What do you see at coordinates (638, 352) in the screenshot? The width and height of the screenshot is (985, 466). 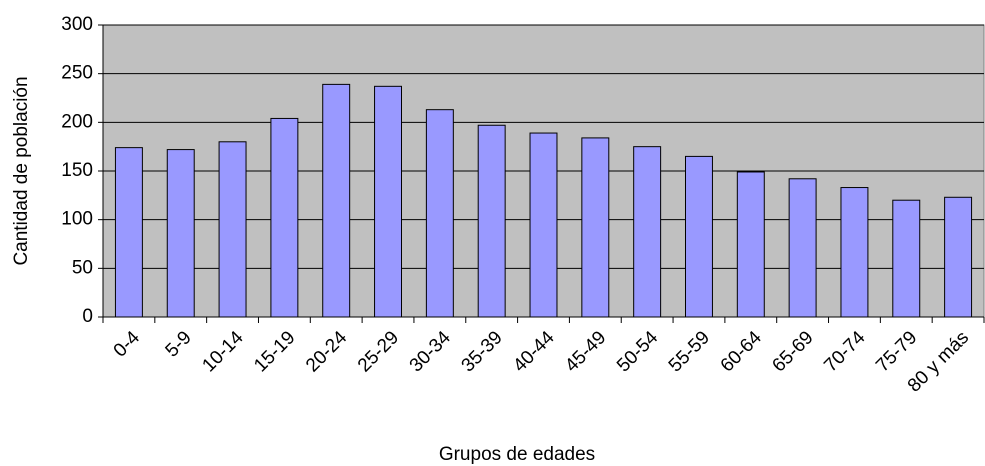 I see `x-tick-label: 50-54` at bounding box center [638, 352].